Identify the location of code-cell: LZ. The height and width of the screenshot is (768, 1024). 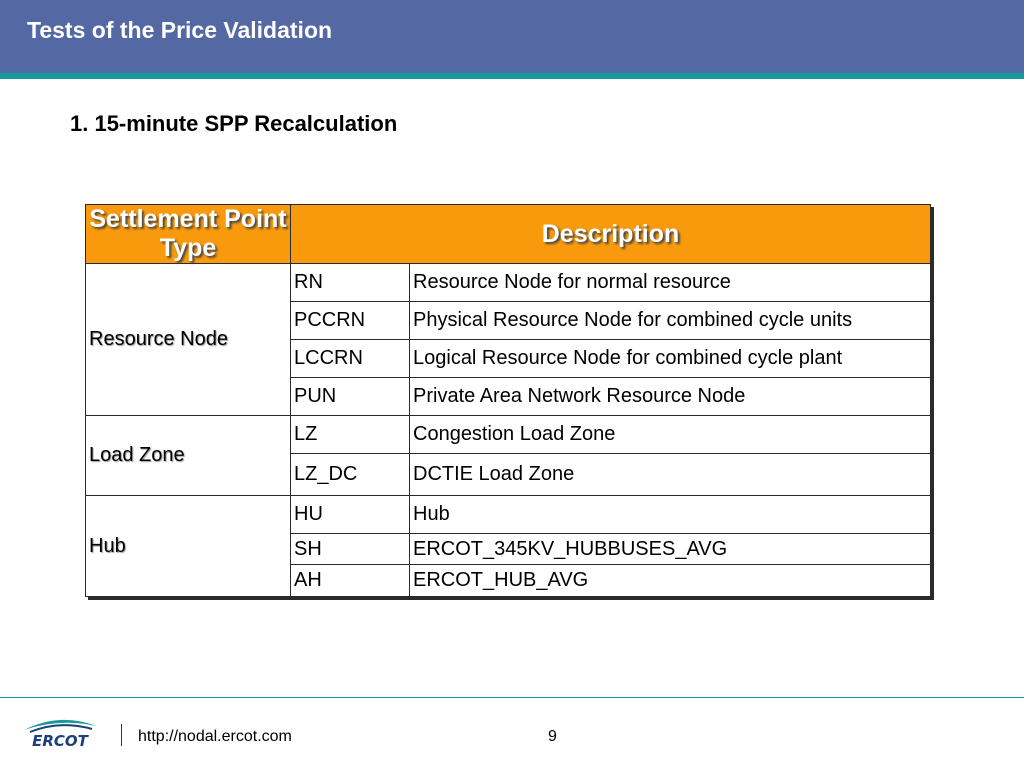
(350, 434).